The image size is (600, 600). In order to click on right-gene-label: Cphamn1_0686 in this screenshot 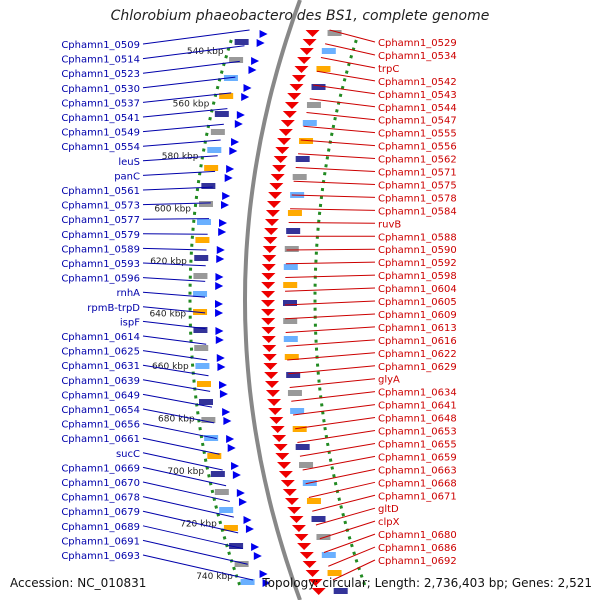, I will do `click(417, 548)`.